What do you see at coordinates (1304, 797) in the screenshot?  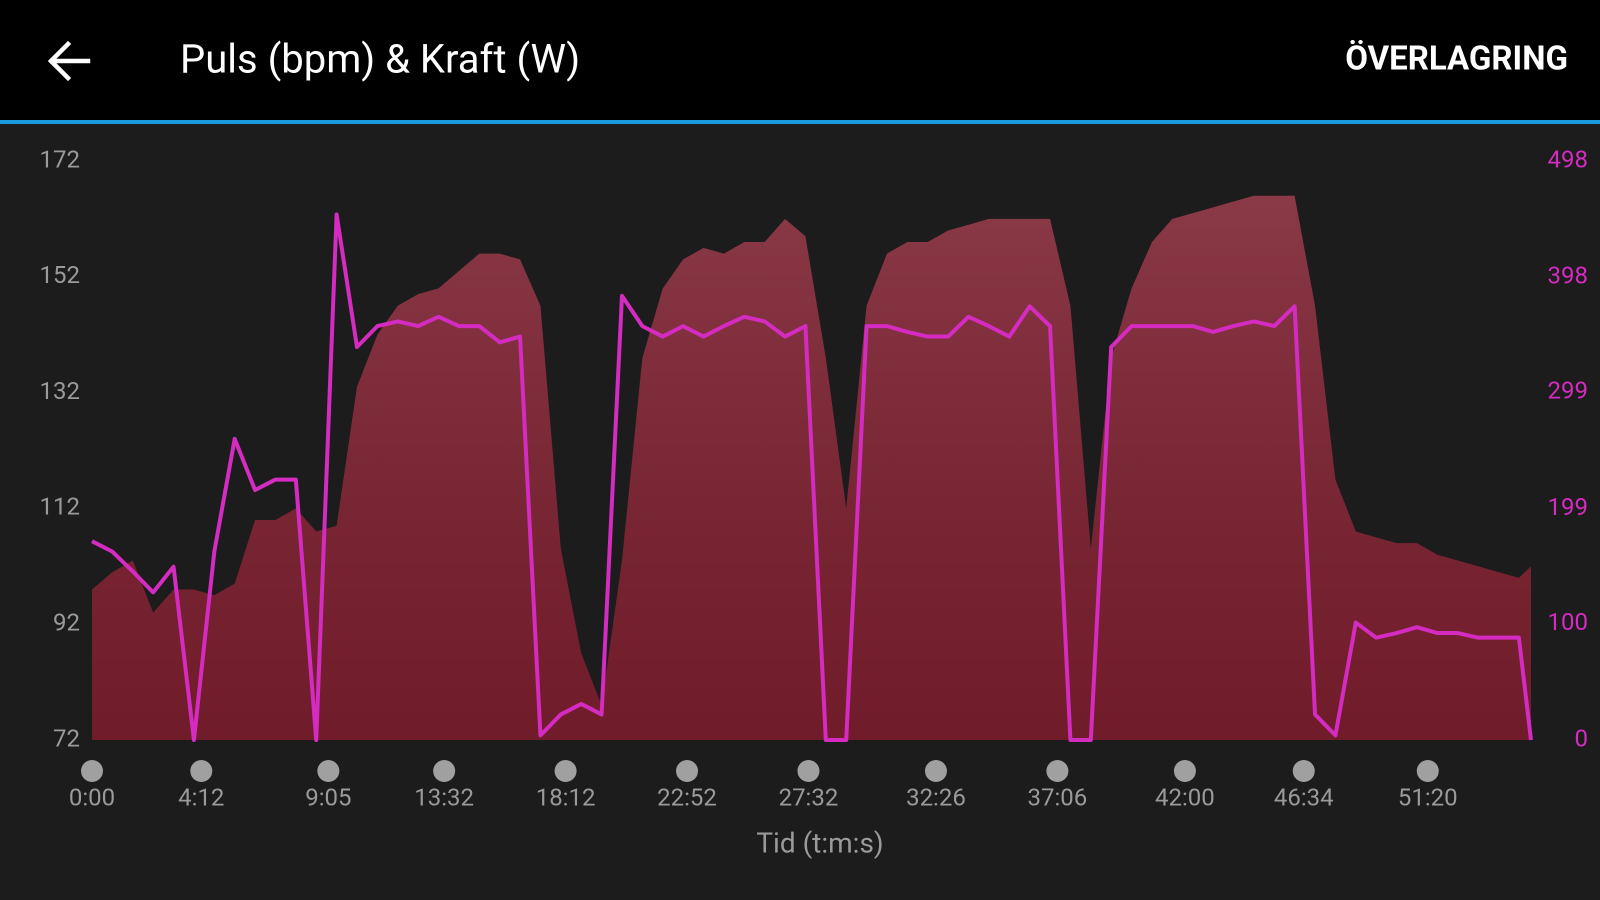 I see `x-tick-label: 46:34` at bounding box center [1304, 797].